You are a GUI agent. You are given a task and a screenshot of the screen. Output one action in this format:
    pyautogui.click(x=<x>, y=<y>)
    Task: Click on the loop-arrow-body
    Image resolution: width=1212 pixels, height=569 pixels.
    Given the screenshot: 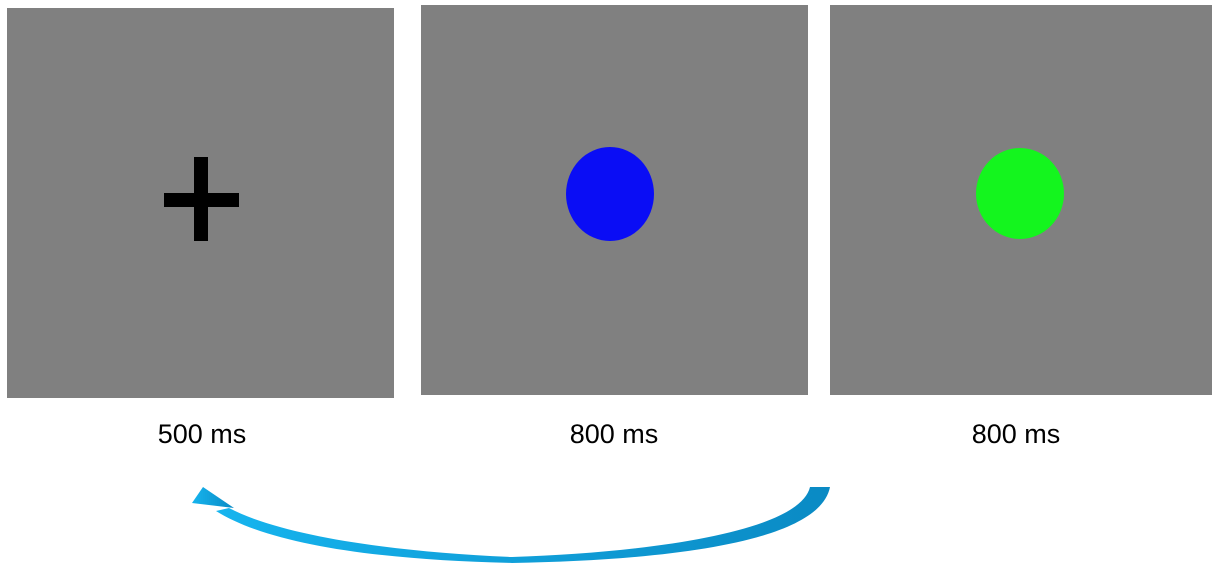 What is the action you would take?
    pyautogui.click(x=523, y=525)
    